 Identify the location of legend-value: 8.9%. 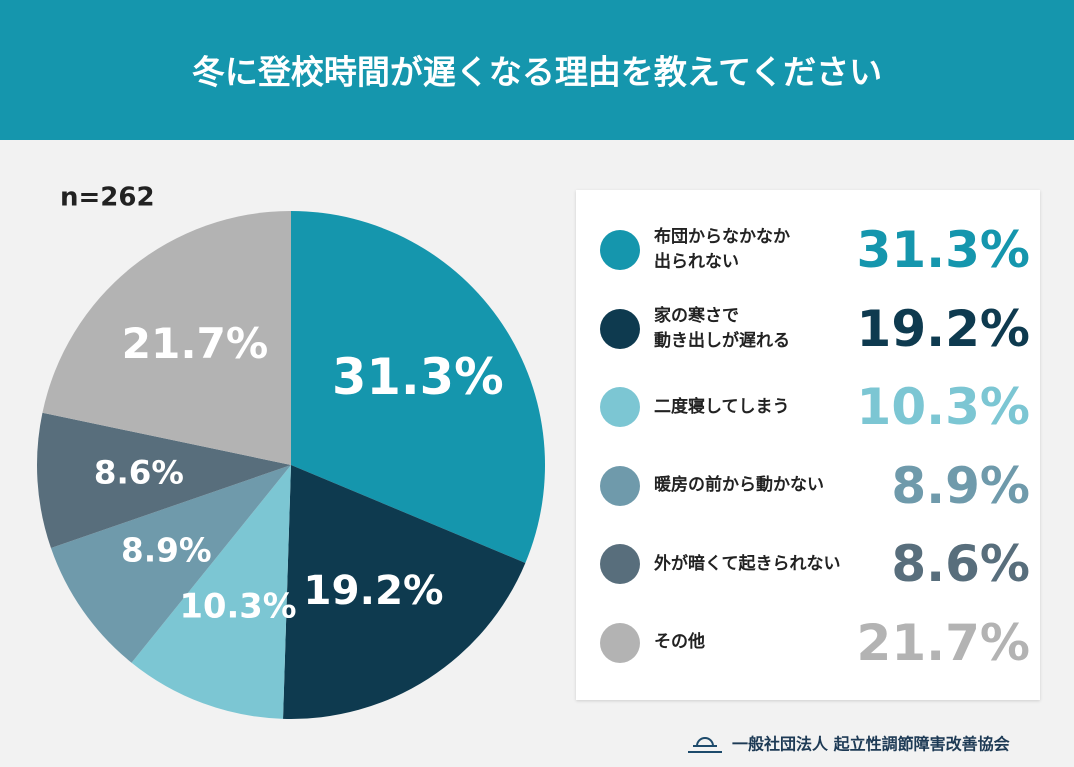
(960, 485).